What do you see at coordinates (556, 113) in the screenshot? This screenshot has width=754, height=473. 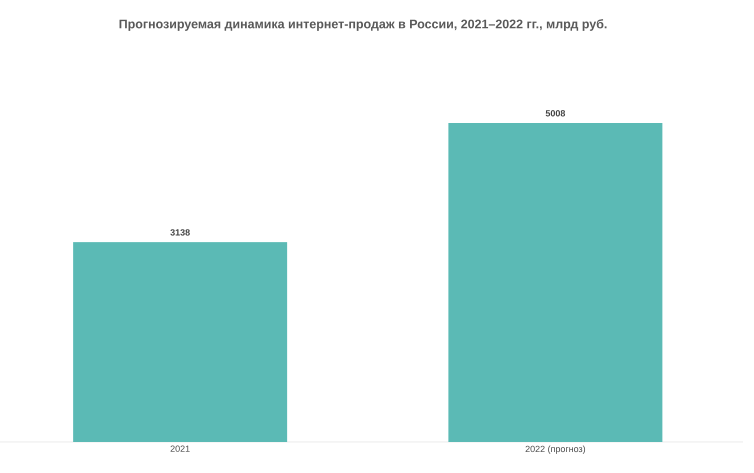 I see `data-label: 5008` at bounding box center [556, 113].